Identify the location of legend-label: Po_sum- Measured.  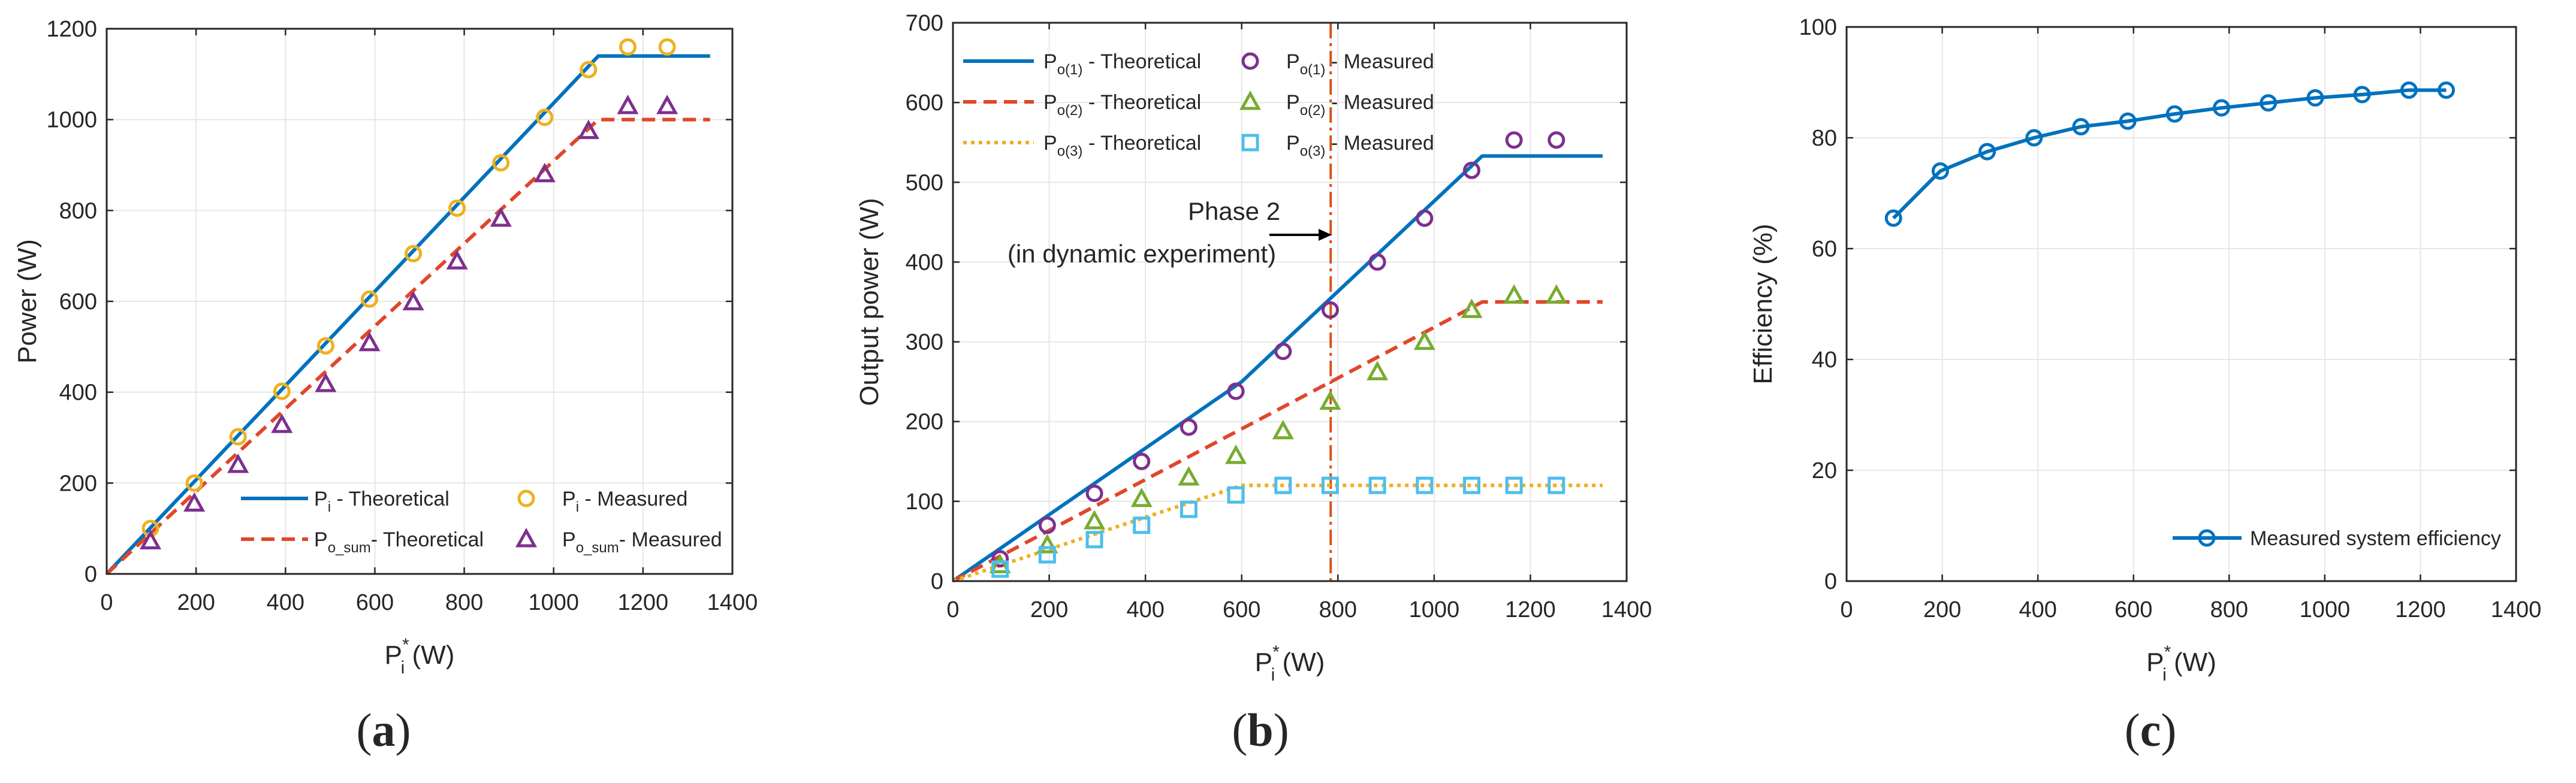
(642, 542).